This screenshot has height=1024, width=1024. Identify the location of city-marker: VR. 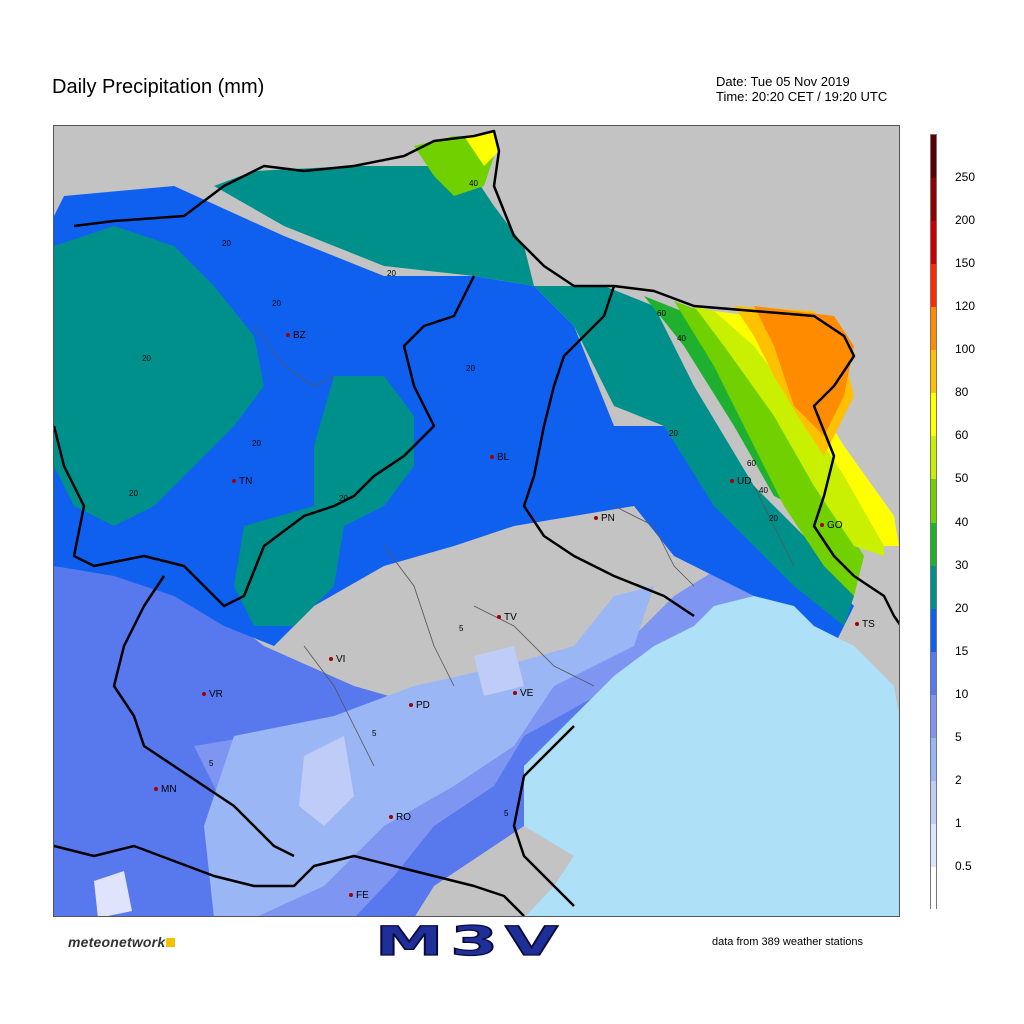
(212, 695).